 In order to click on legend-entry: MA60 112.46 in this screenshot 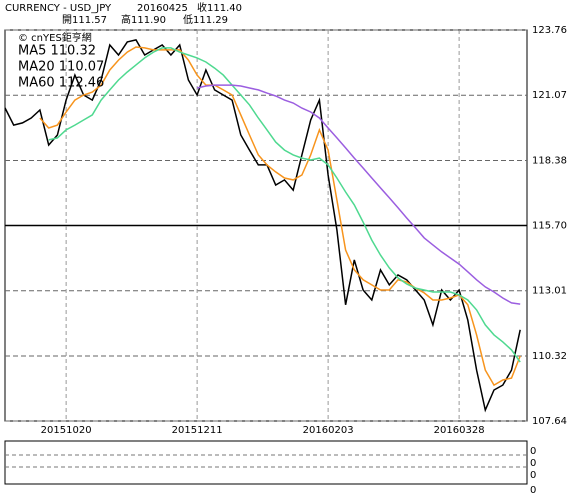, I will do `click(61, 83)`.